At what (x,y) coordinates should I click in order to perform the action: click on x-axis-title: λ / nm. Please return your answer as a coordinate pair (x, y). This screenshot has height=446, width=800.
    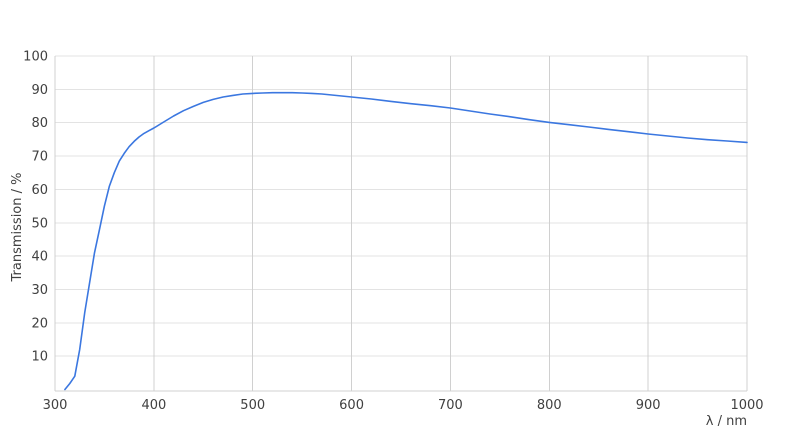
    Looking at the image, I should click on (726, 421).